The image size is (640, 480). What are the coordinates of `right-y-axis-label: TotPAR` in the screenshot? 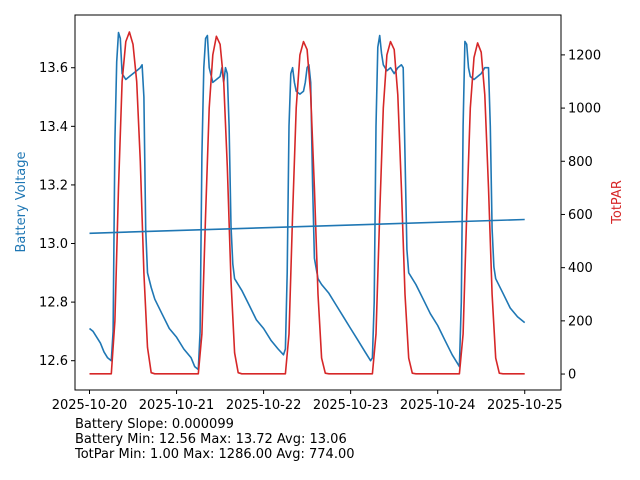 It's located at (617, 202).